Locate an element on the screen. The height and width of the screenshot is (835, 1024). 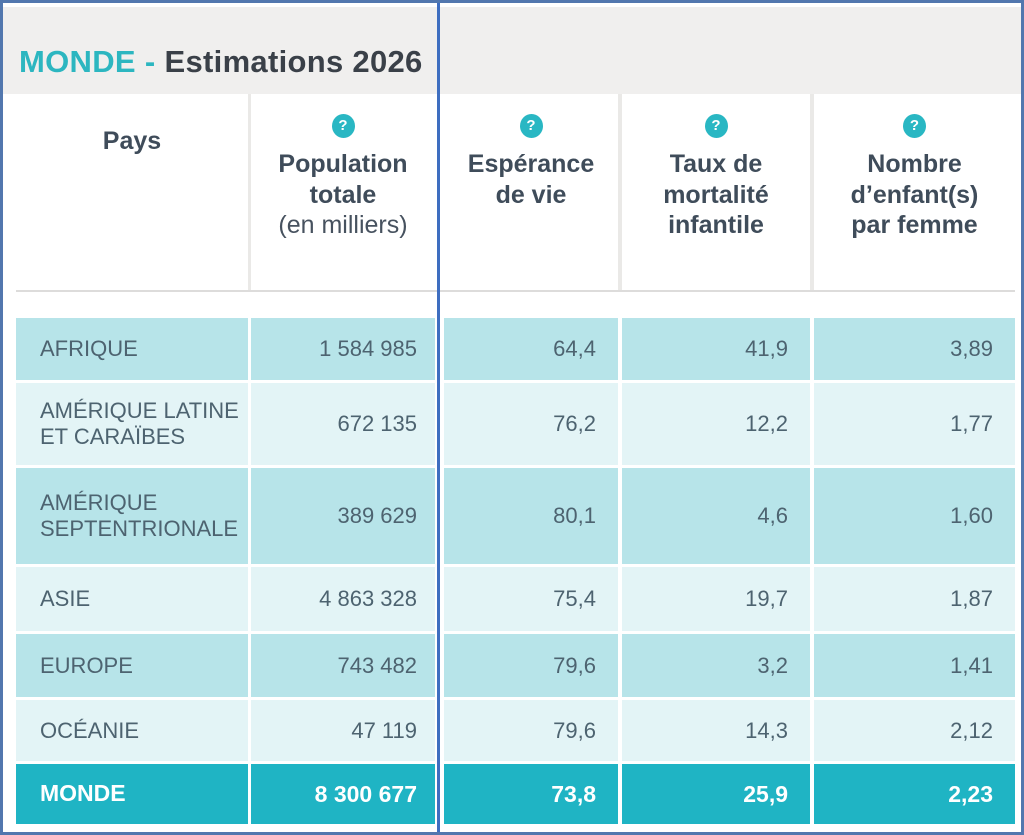
region-cell: ASIE is located at coordinates (132, 599).